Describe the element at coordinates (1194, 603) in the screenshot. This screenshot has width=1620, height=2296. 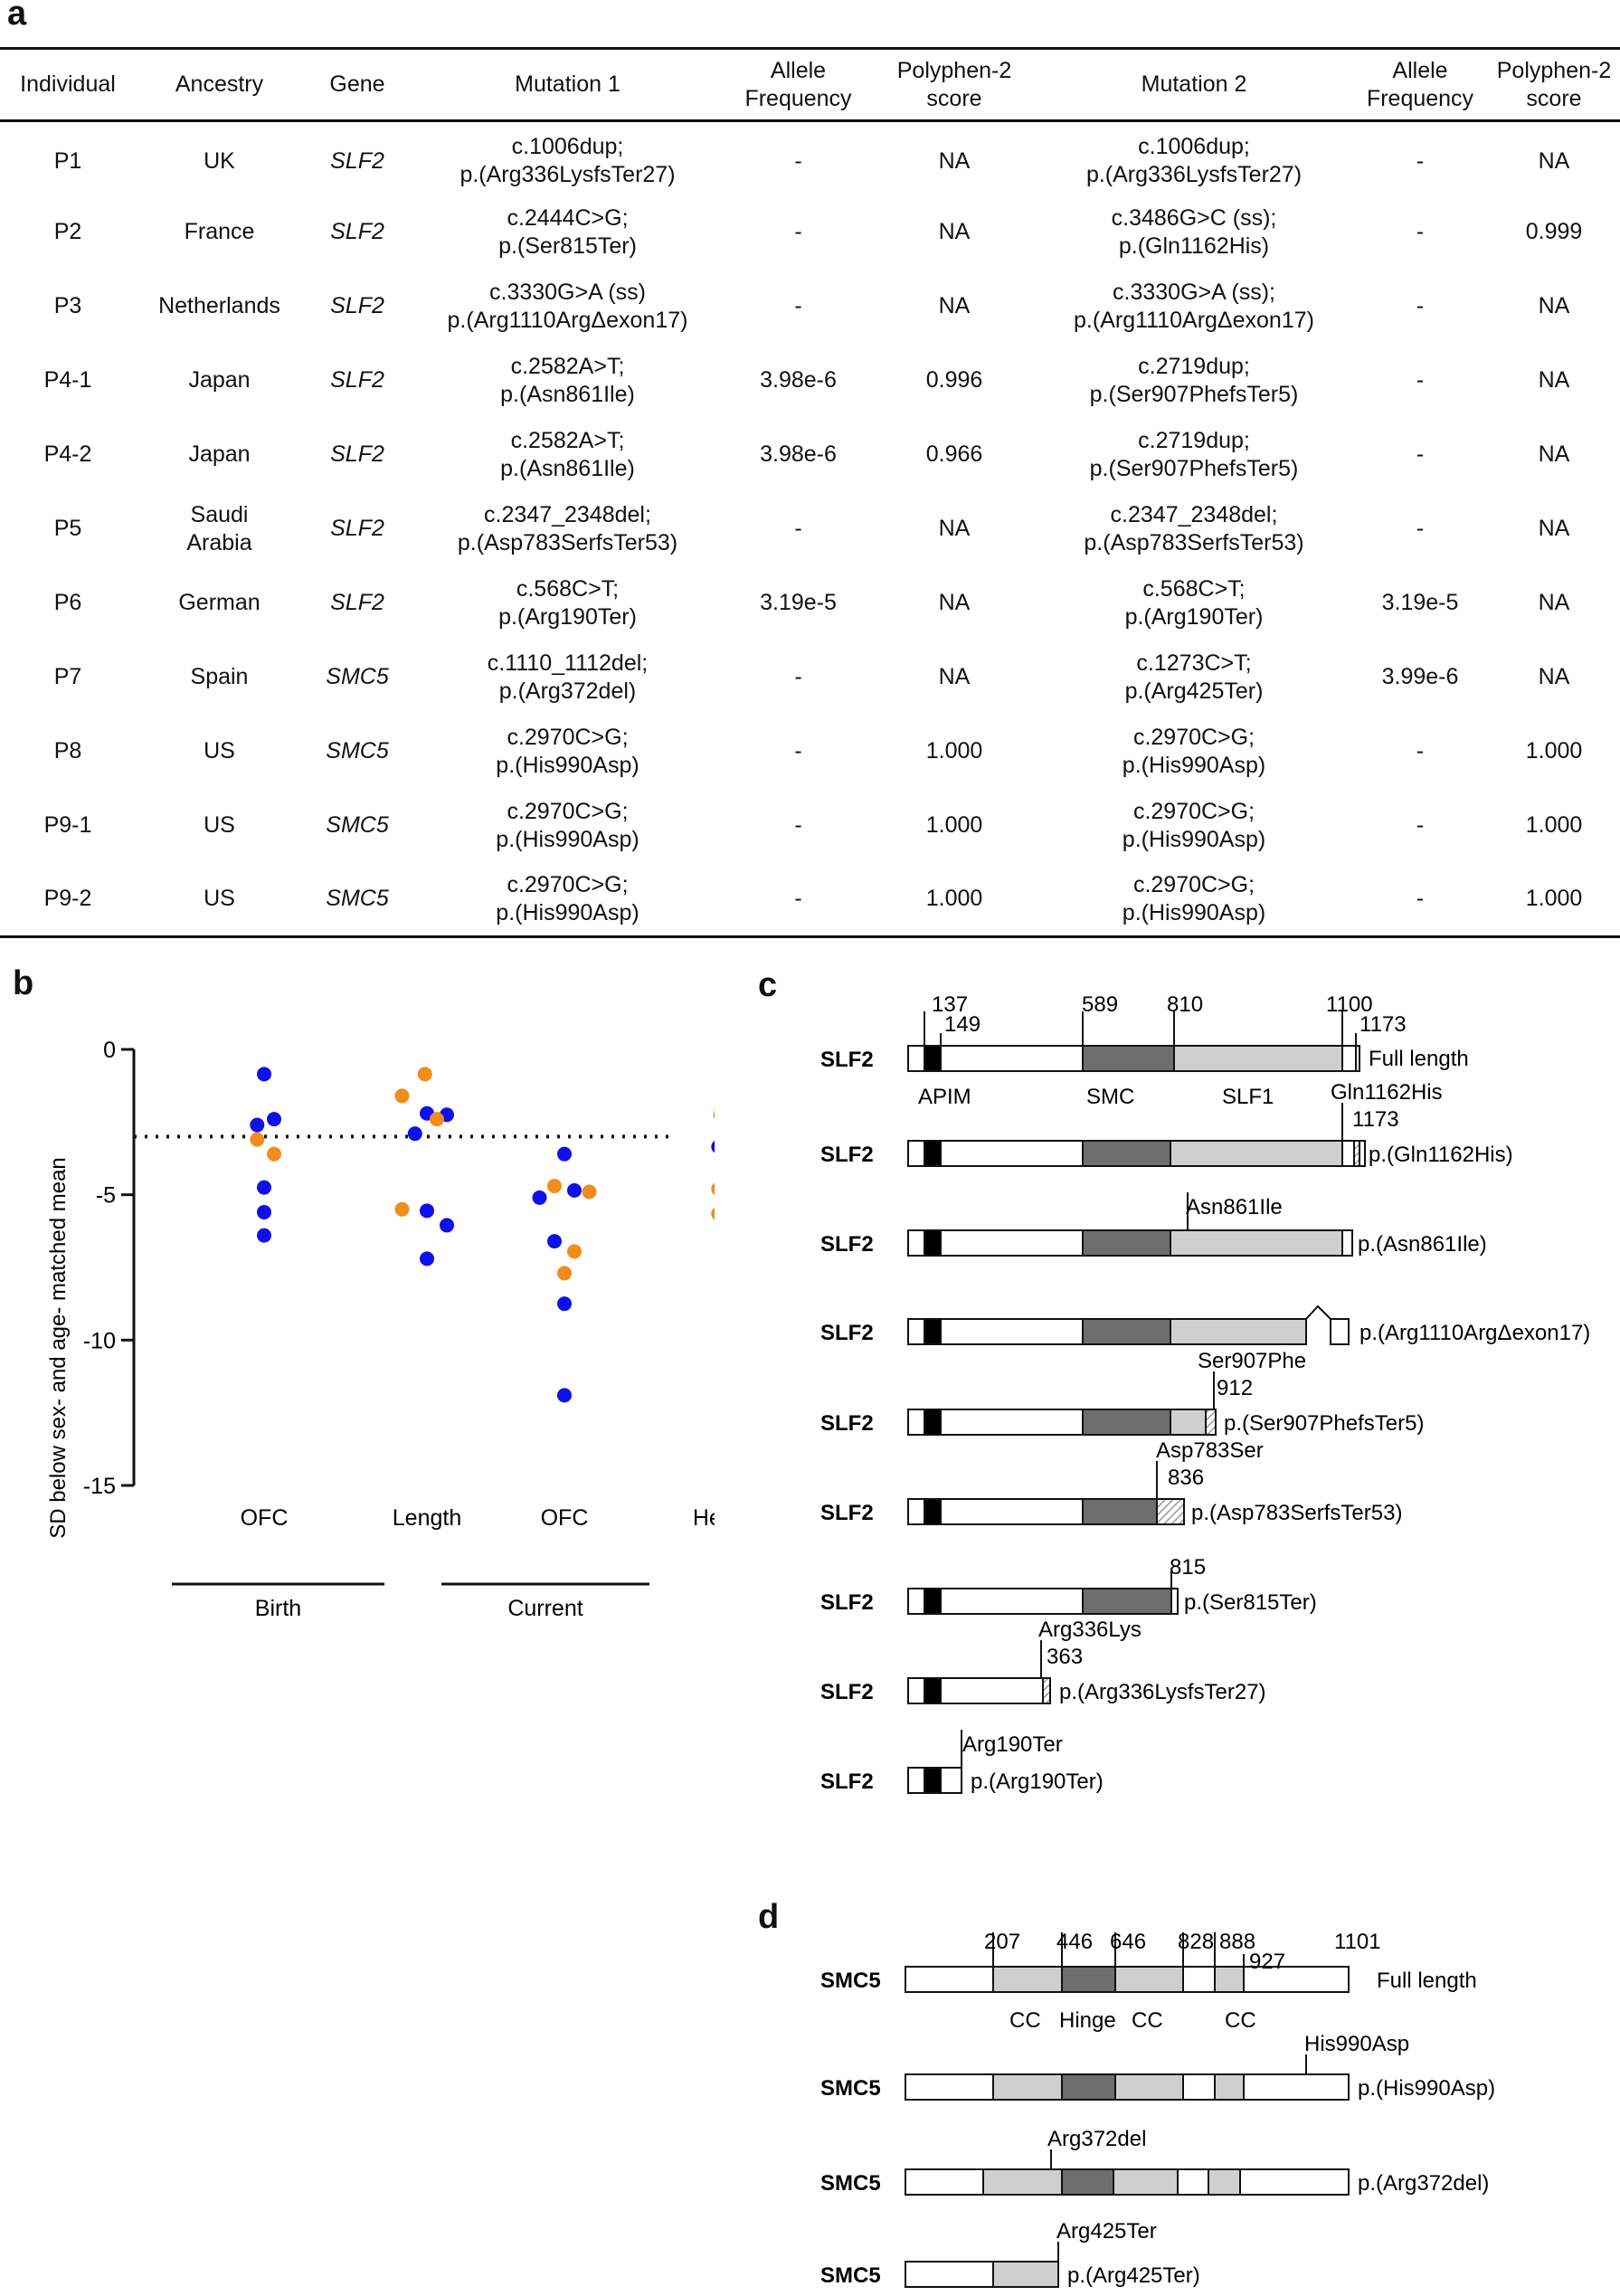
I see `cell-mut2: c.568C>T; p.(Arg190Ter)` at that location.